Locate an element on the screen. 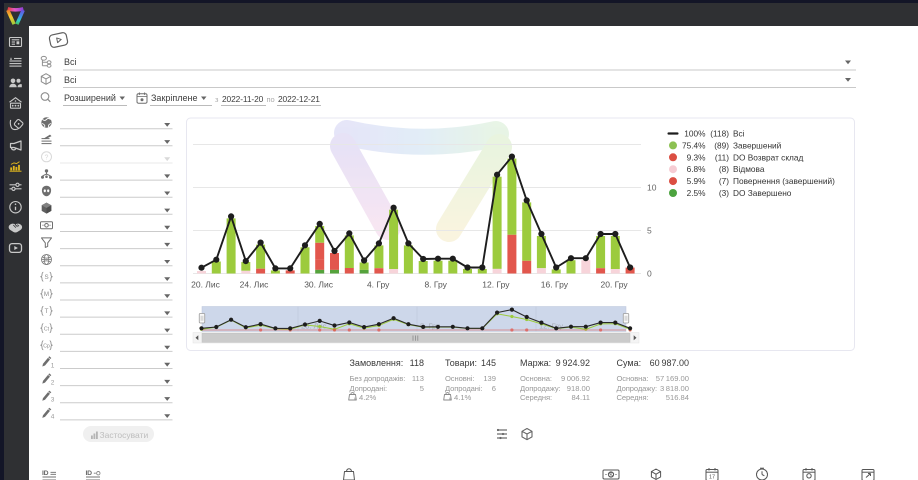 The image size is (918, 480). svg-text: 16. Гру is located at coordinates (555, 285).